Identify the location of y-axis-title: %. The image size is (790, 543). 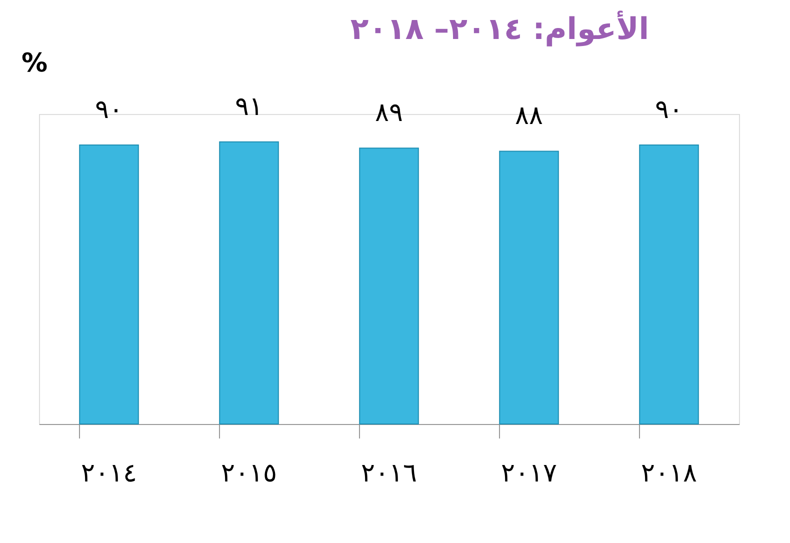
(34, 63).